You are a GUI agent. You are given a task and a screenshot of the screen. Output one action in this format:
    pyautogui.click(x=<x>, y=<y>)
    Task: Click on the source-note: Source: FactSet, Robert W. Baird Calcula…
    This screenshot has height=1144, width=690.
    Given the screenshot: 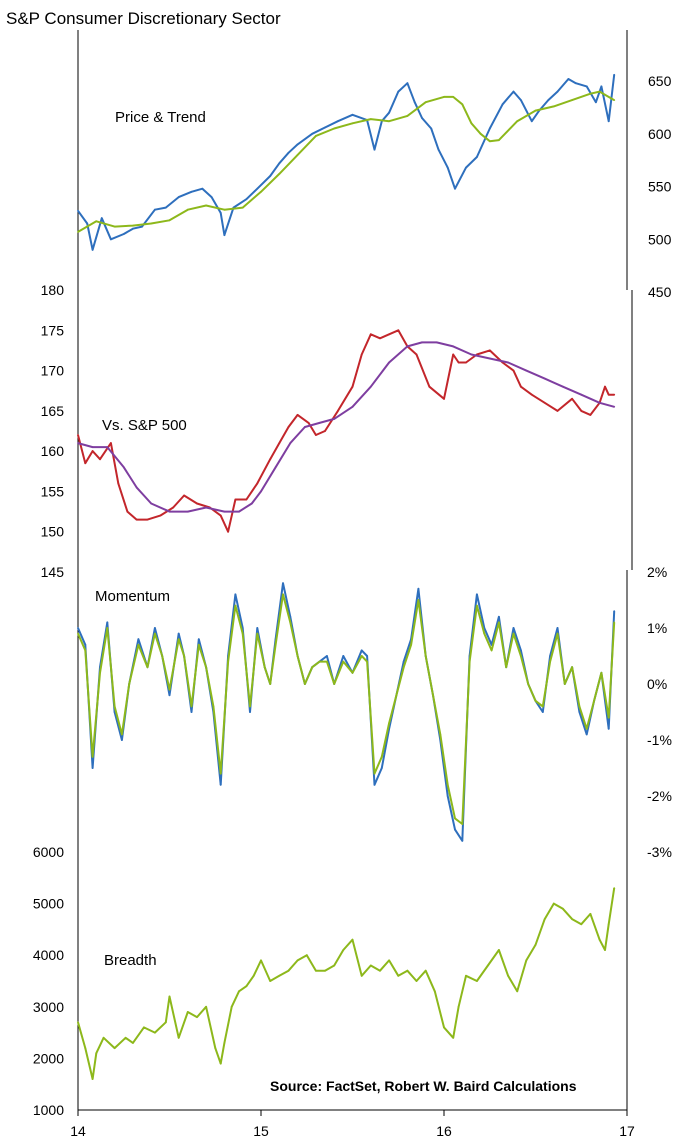 What is the action you would take?
    pyautogui.click(x=423, y=1086)
    